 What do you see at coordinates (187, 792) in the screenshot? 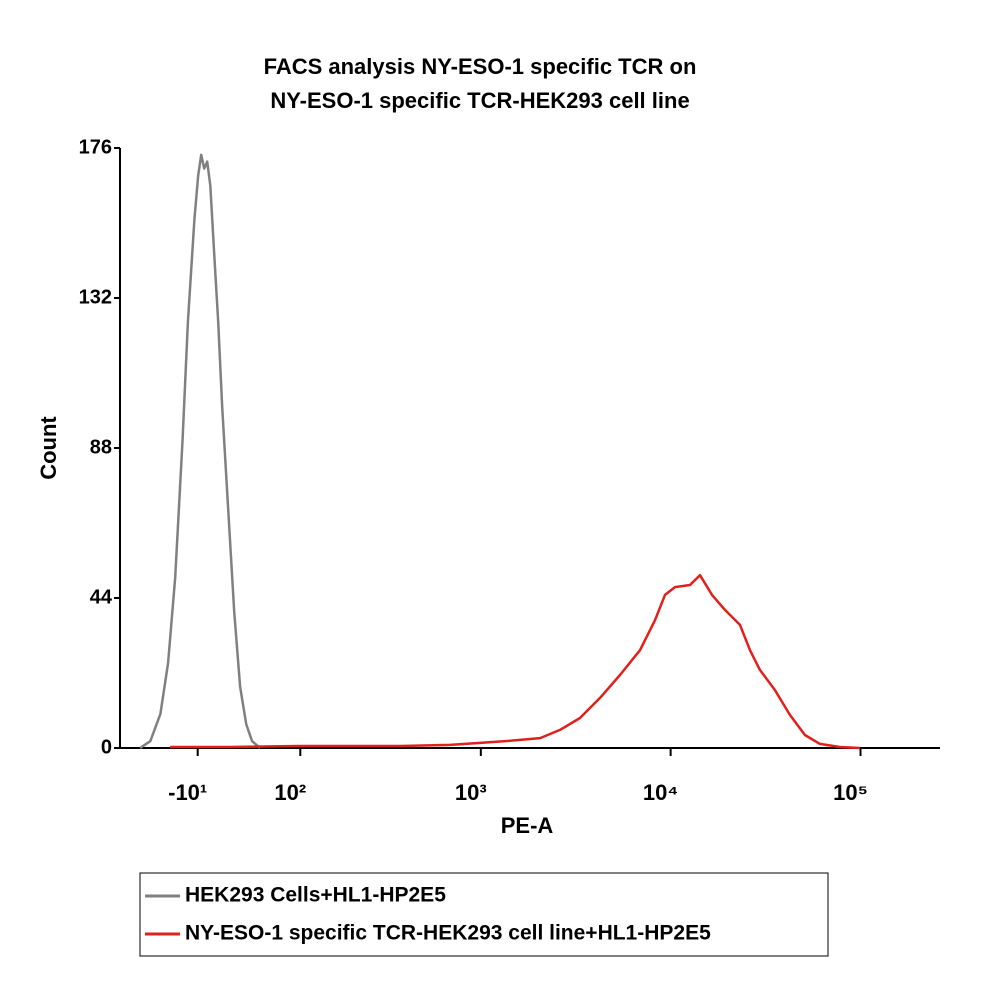
I see `x-tick-label: -10¹` at bounding box center [187, 792].